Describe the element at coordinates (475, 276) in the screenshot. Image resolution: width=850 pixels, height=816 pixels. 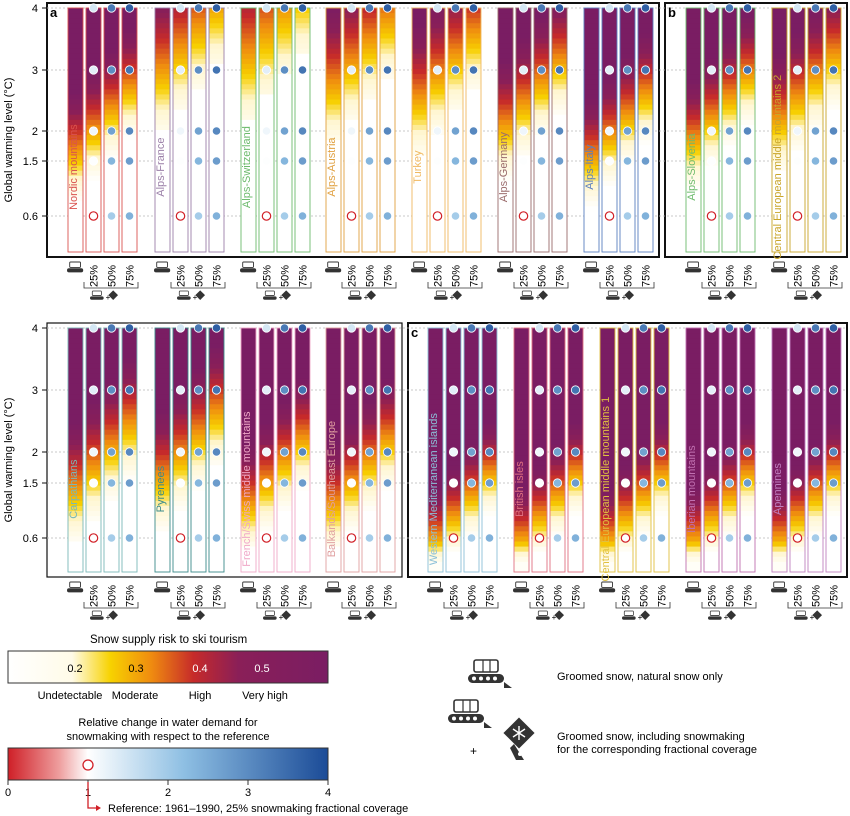
I see `coverage-label: 75%` at that location.